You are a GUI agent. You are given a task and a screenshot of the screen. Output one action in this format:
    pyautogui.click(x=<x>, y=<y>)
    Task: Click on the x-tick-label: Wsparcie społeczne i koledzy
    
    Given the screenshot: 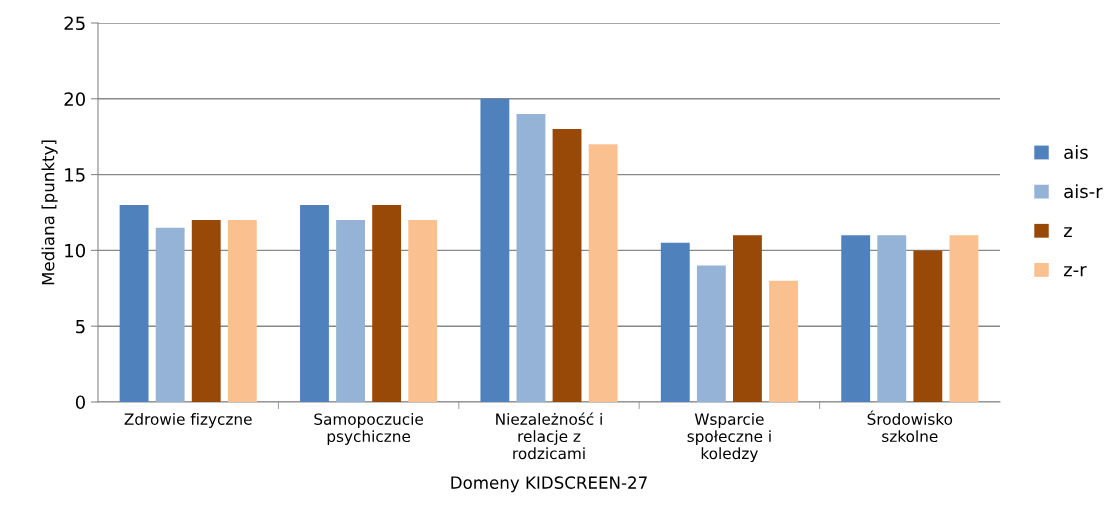 What is the action you would take?
    pyautogui.click(x=729, y=438)
    